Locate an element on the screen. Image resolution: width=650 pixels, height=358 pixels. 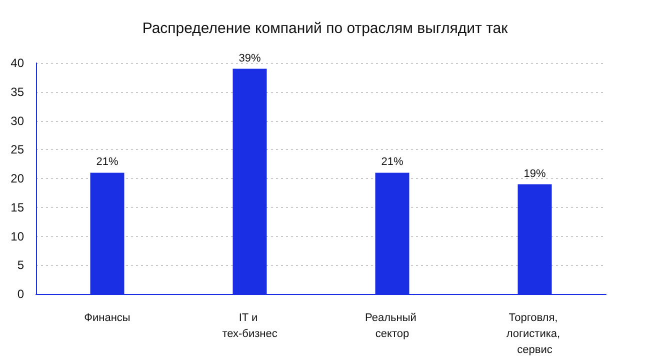
y-tick-label: 15 is located at coordinates (17, 207).